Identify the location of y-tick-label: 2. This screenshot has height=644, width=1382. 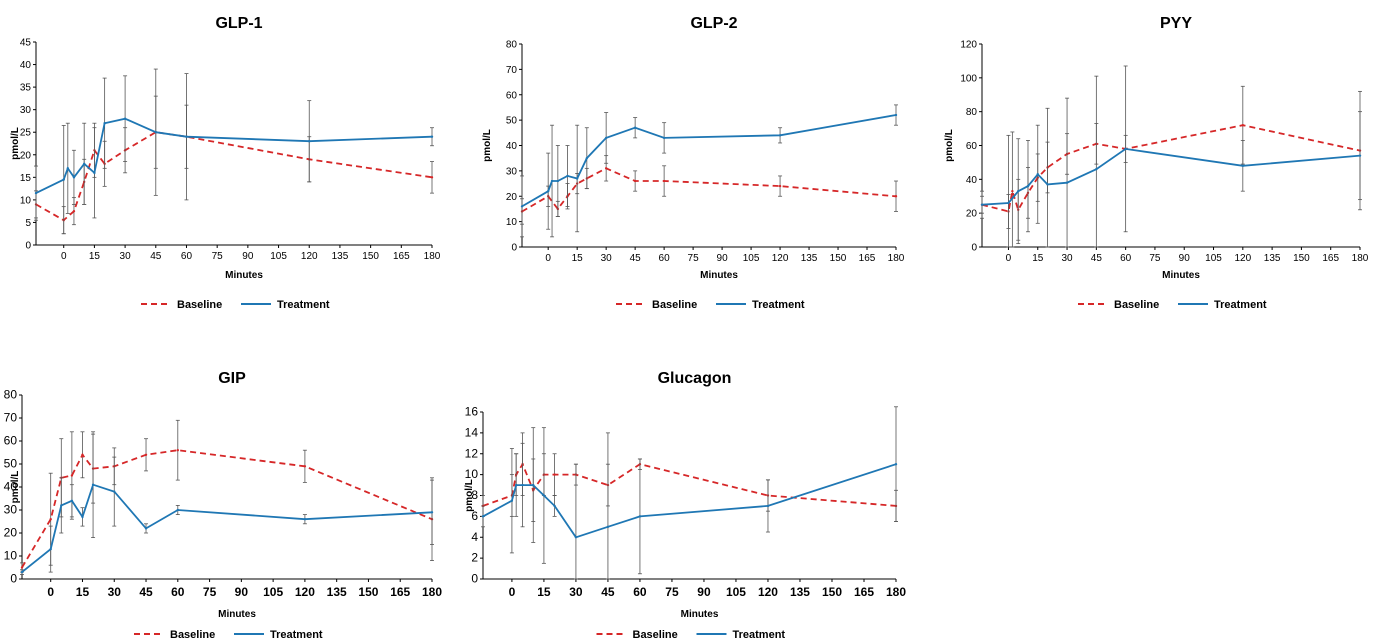
(474, 558).